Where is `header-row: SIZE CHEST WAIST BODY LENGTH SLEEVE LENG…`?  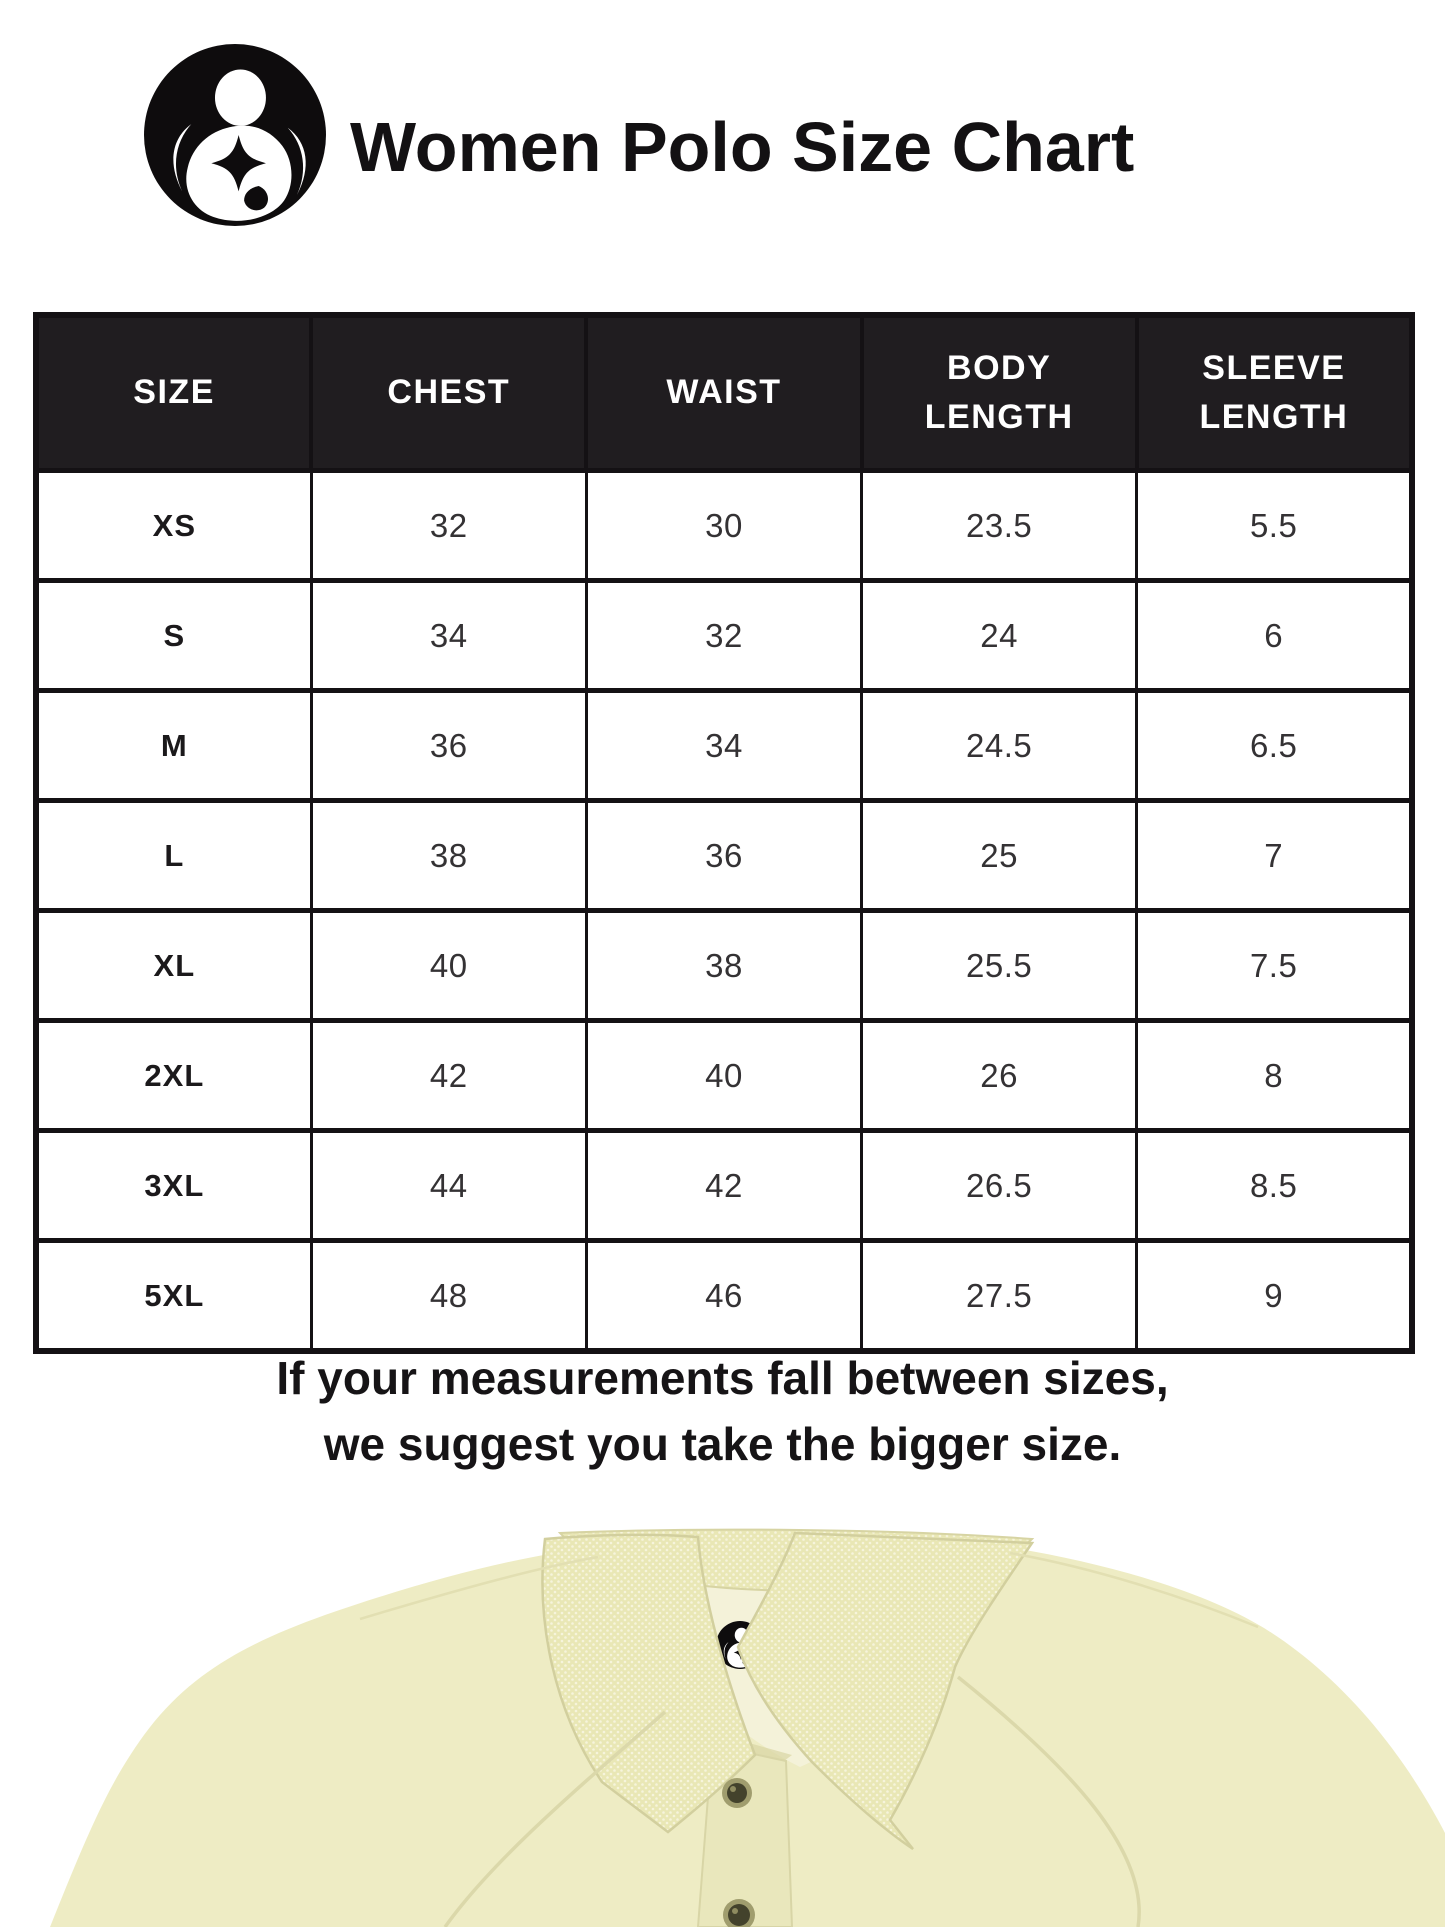
header-row: SIZE CHEST WAIST BODY LENGTH SLEEVE LENG… is located at coordinates (724, 393).